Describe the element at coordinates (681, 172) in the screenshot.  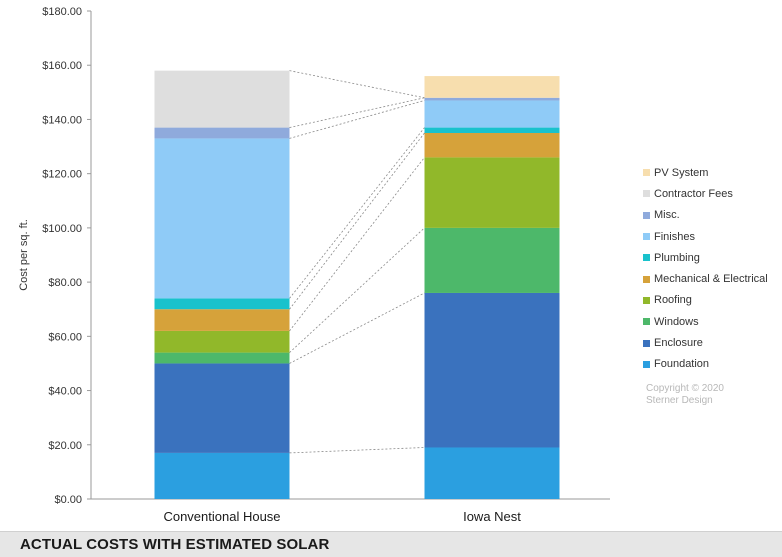
I see `legend-label: PV System` at that location.